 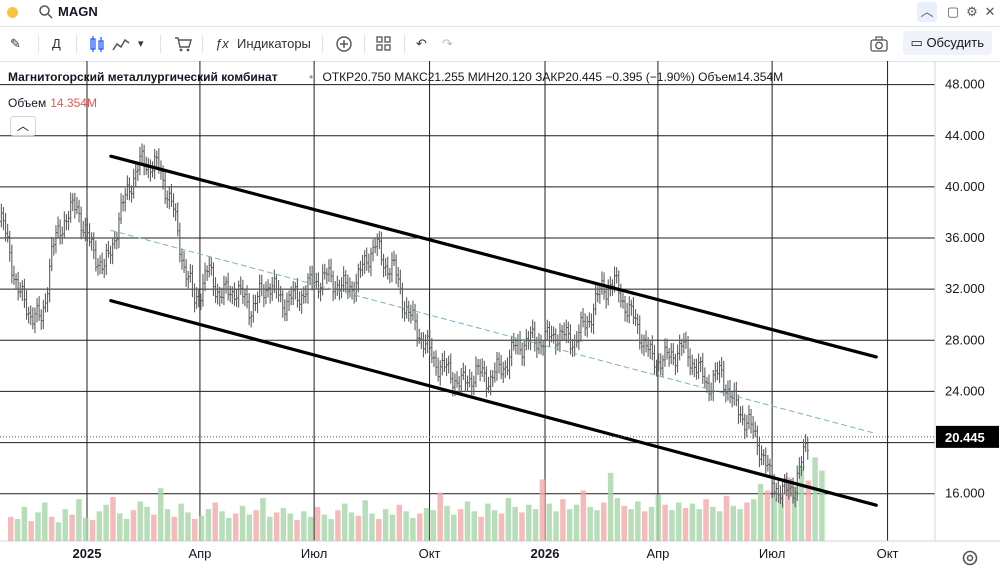 What do you see at coordinates (879, 44) in the screenshot?
I see `camera-icon` at bounding box center [879, 44].